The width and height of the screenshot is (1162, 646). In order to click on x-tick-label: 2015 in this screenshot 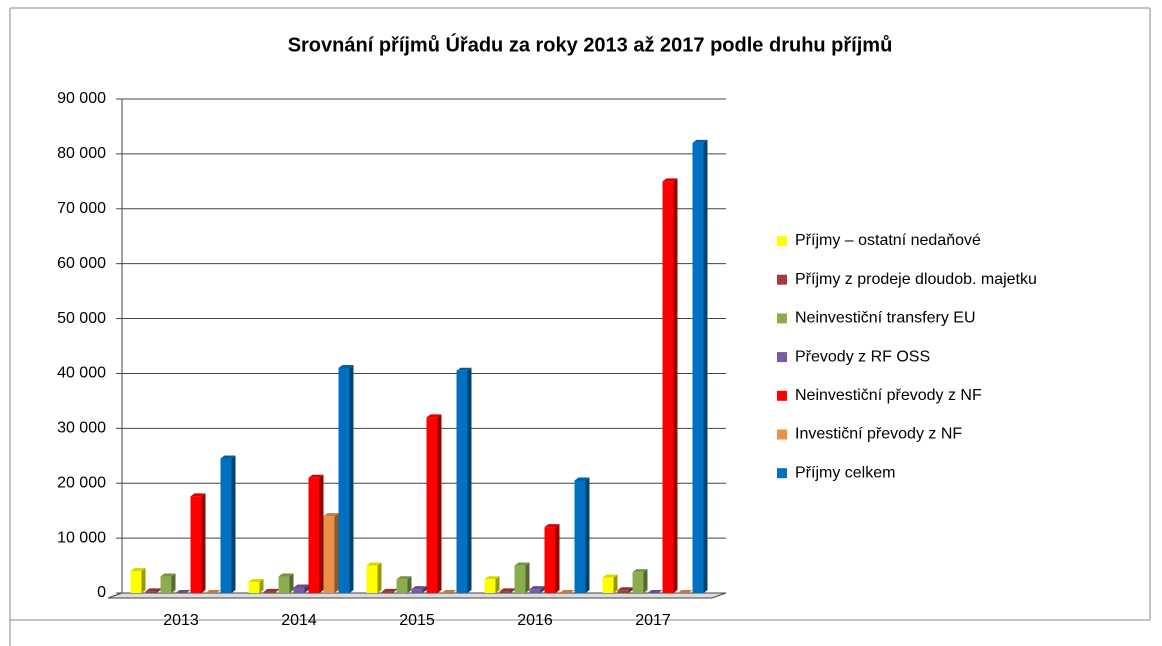, I will do `click(417, 620)`.